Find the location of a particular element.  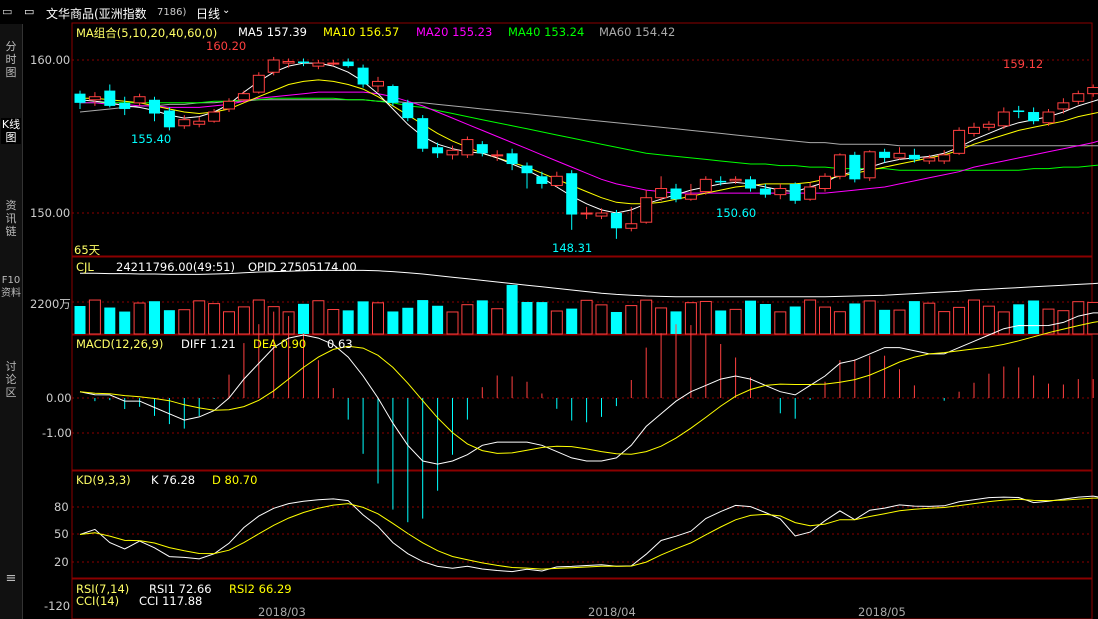

macd-y-tick-0: 0.00 is located at coordinates (59, 398).